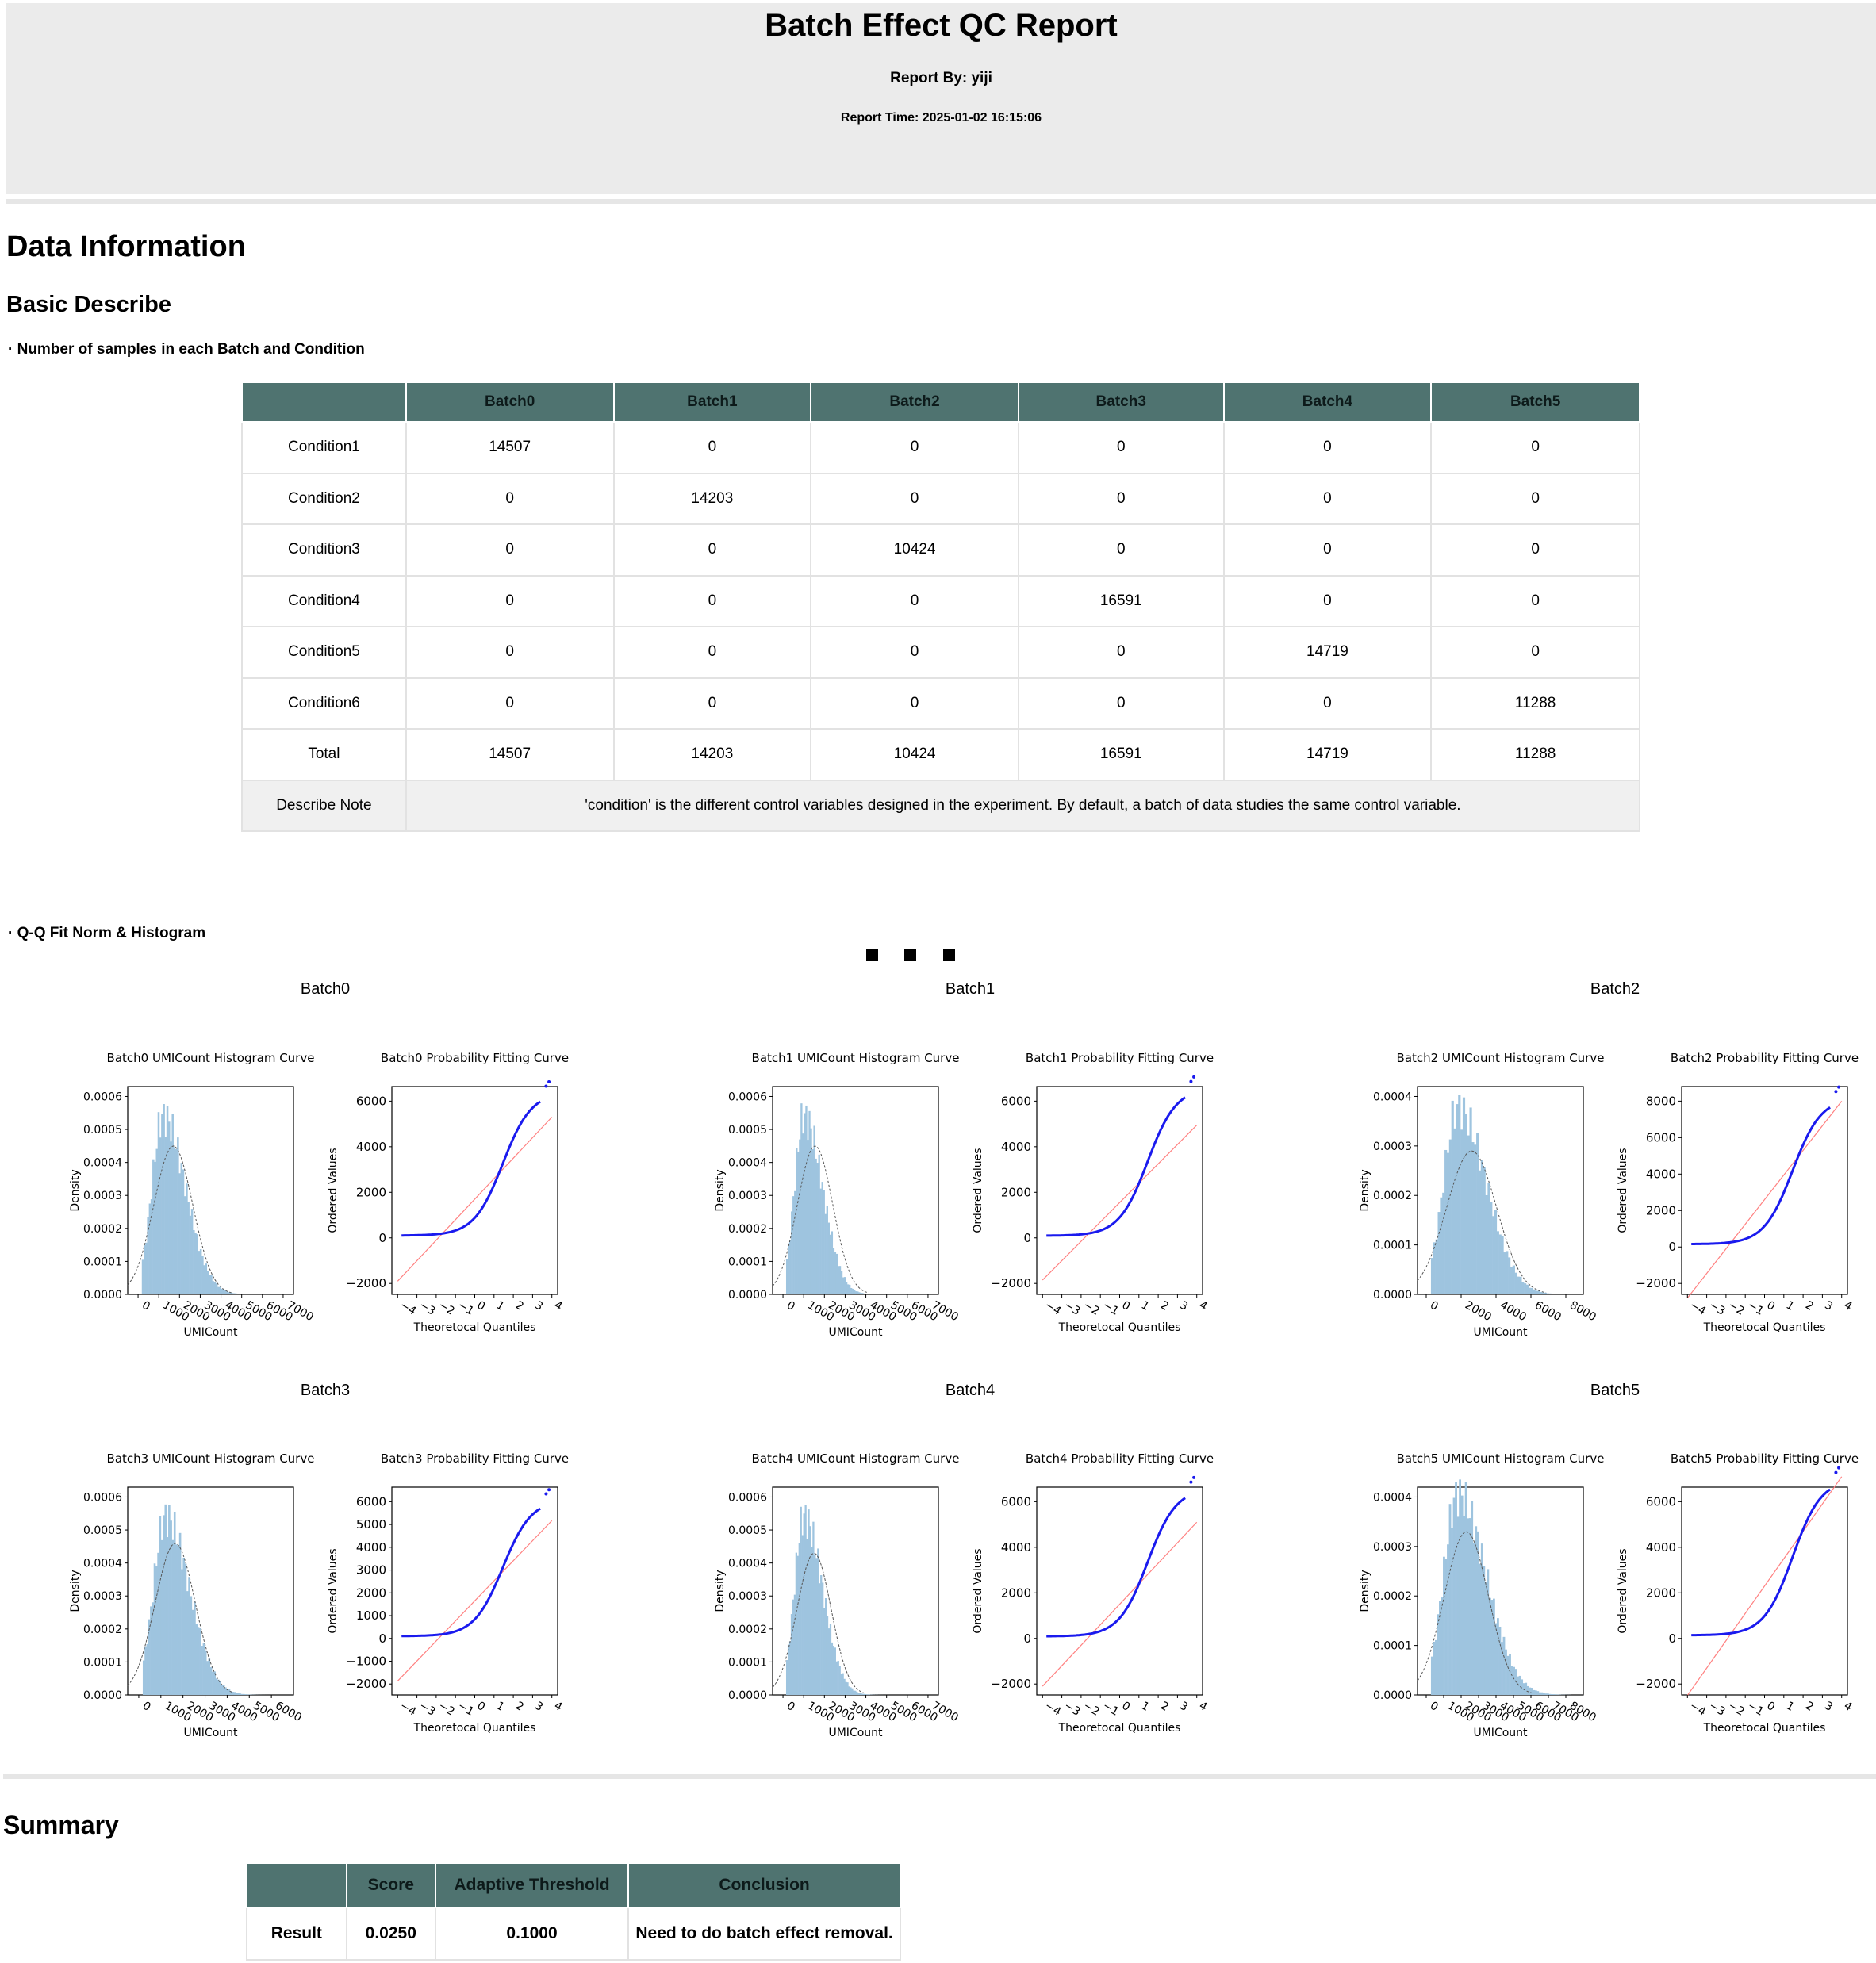  Describe the element at coordinates (1500, 1332) in the screenshot. I see `x-axis-label: UMICount` at that location.